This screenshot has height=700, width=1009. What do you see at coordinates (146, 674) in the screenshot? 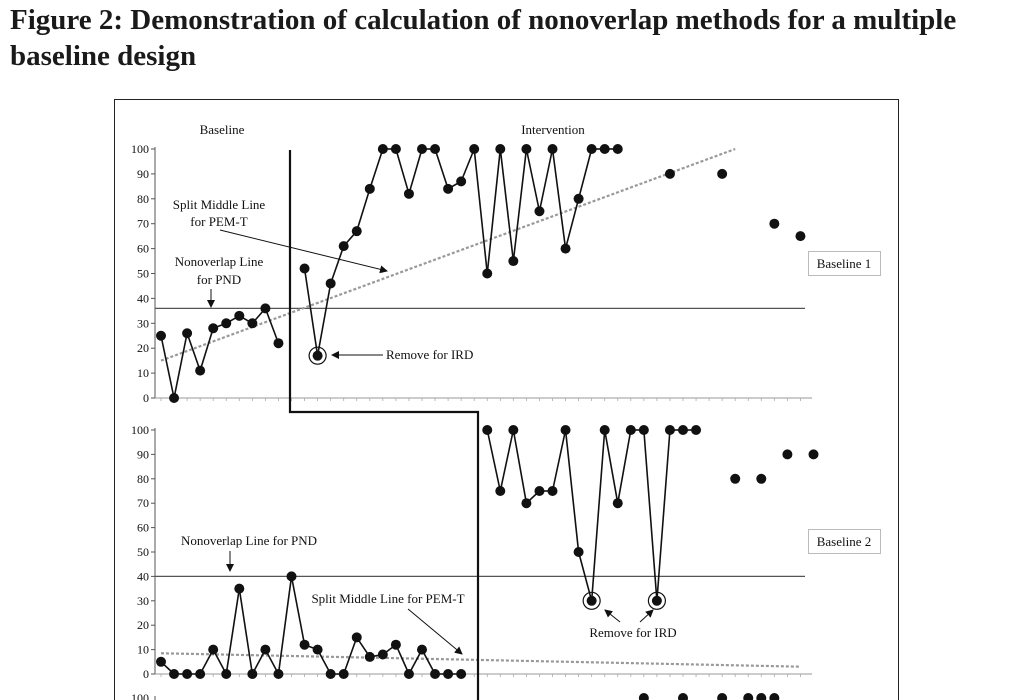
I see `panel2-y-tick-label: 0` at bounding box center [146, 674].